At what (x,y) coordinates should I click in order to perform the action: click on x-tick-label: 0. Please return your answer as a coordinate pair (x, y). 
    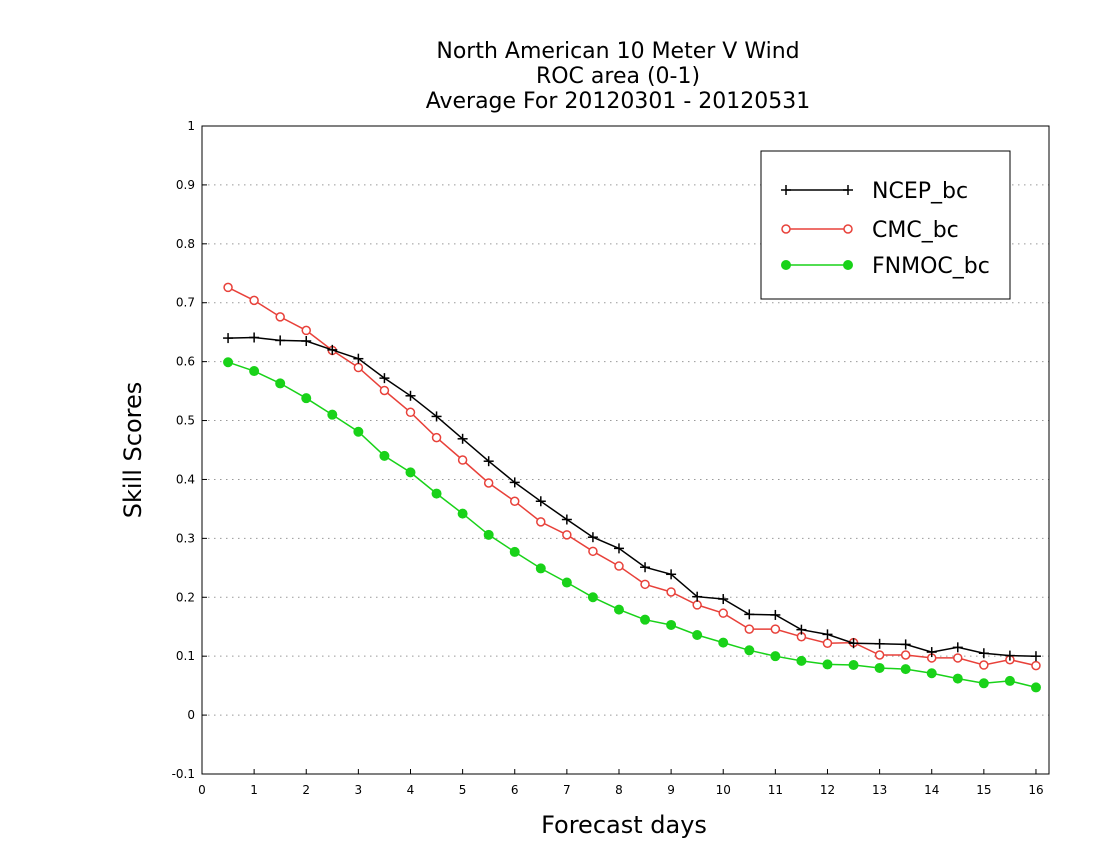
    Looking at the image, I should click on (202, 790).